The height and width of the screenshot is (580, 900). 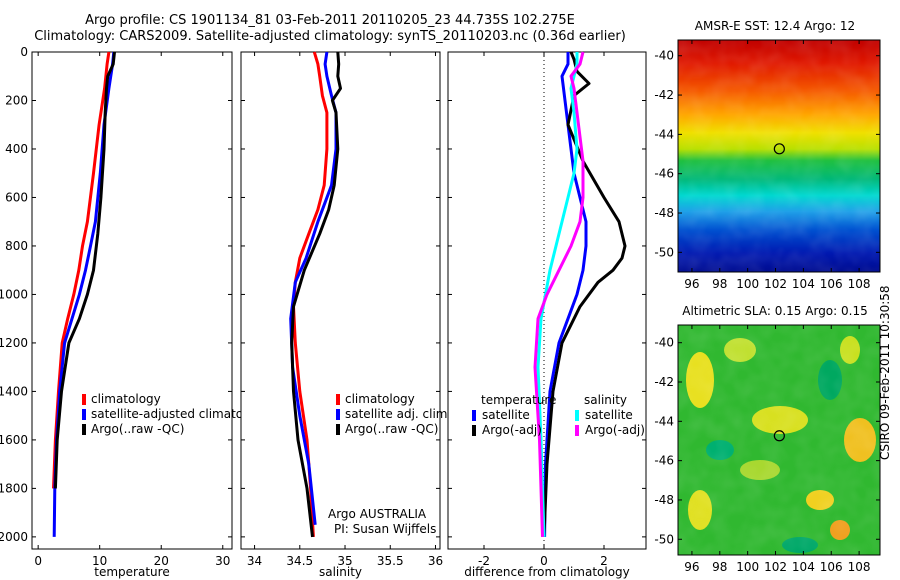 I want to click on sst-map, so click(x=779, y=156).